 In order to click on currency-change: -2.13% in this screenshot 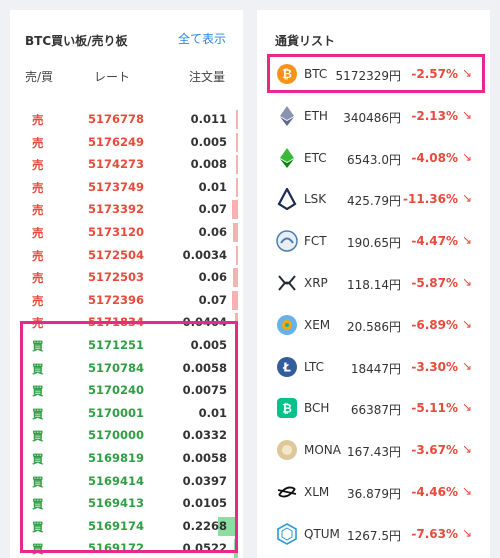, I will do `click(434, 115)`.